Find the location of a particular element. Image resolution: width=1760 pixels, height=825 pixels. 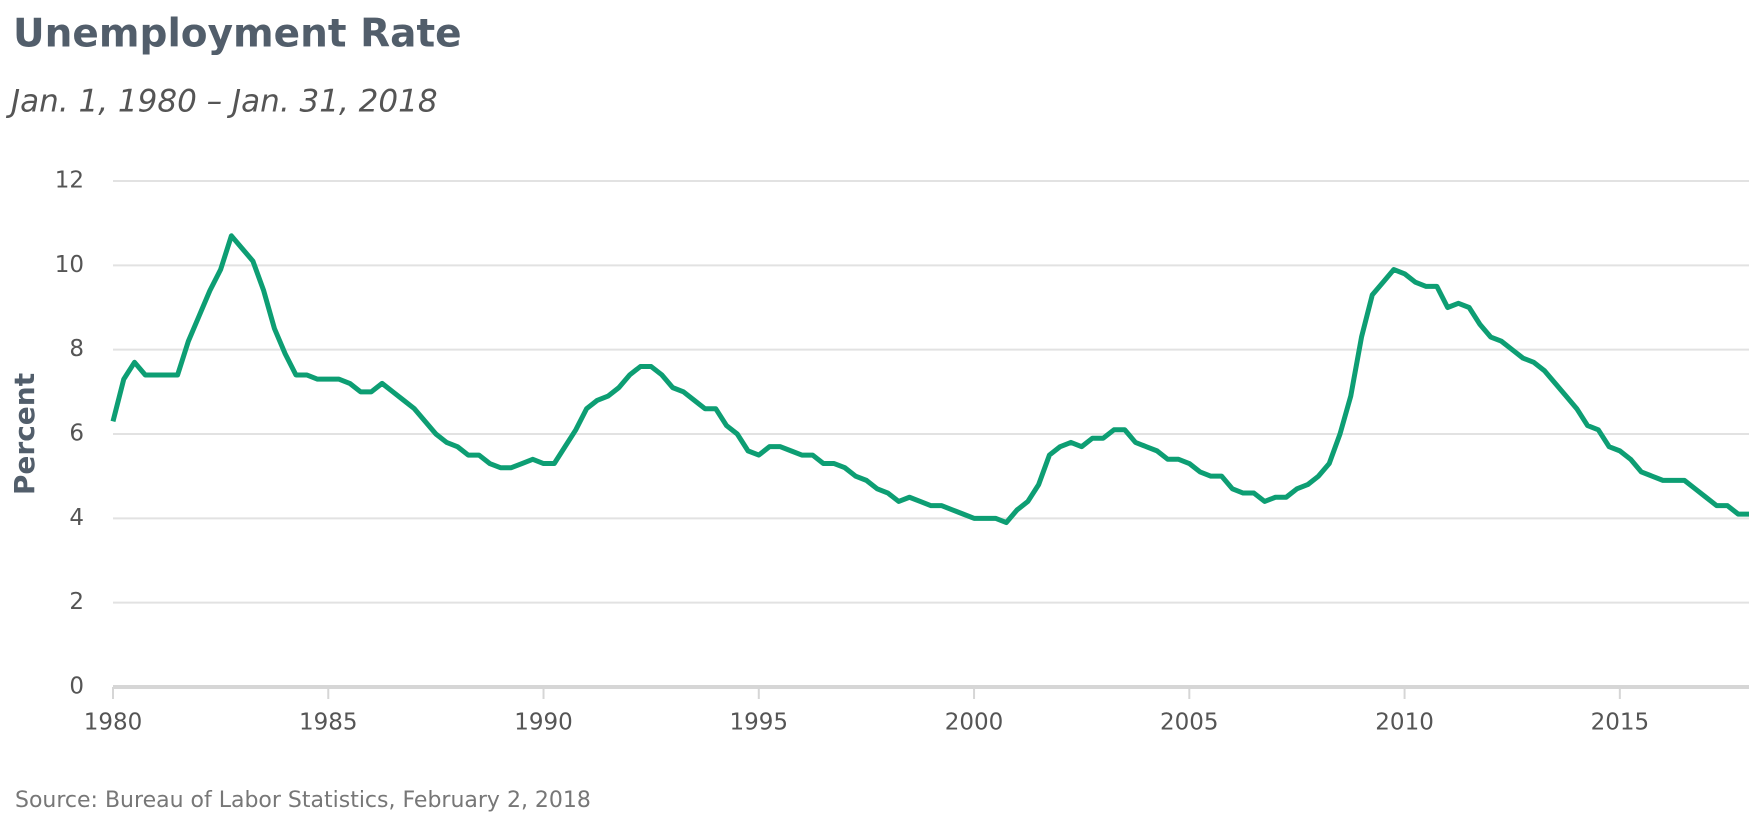

x-tick-label: 2005 is located at coordinates (1189, 723).